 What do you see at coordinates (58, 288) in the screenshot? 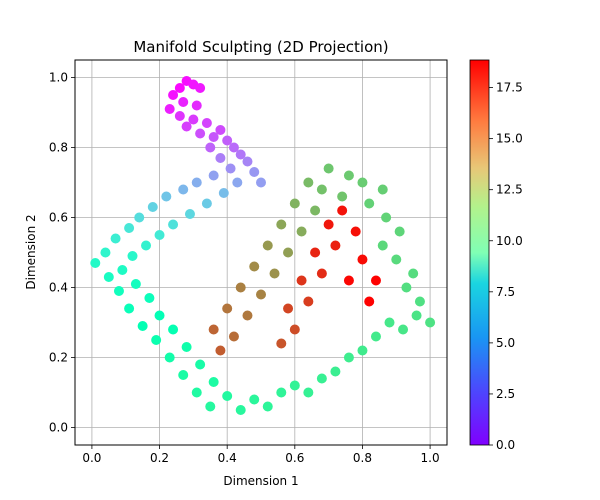
I see `y-tick-label: 0.4` at bounding box center [58, 288].